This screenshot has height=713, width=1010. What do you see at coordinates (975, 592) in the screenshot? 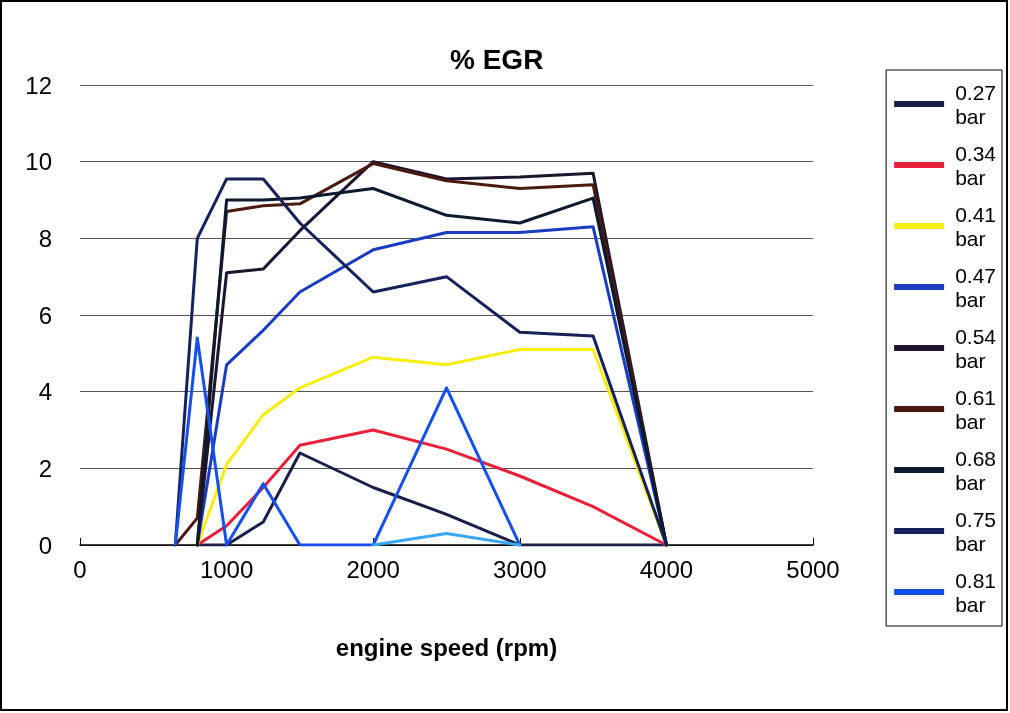
I see `legend-label: 0.81 bar` at bounding box center [975, 592].